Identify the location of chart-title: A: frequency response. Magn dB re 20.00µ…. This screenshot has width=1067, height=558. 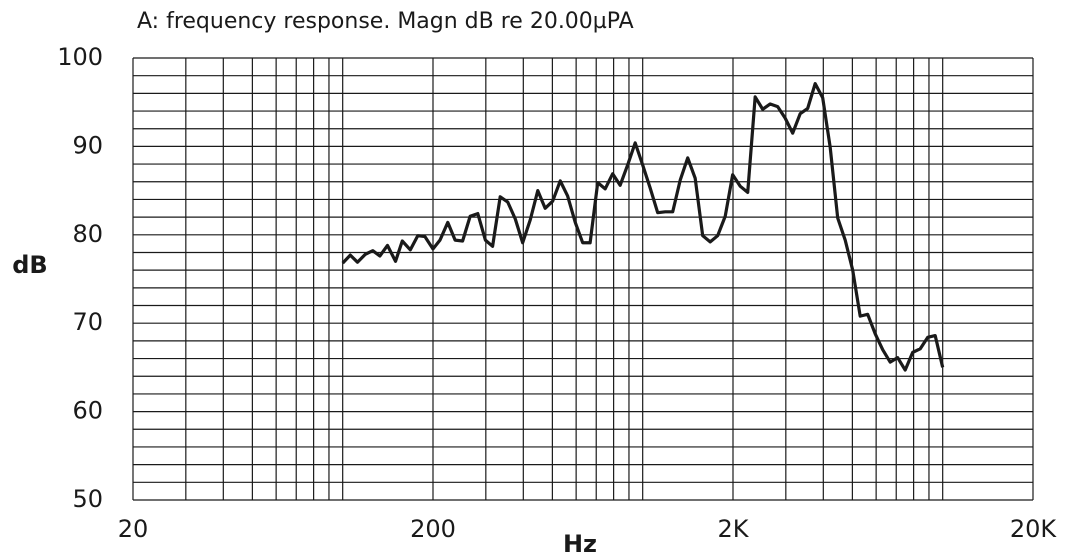
(385, 21).